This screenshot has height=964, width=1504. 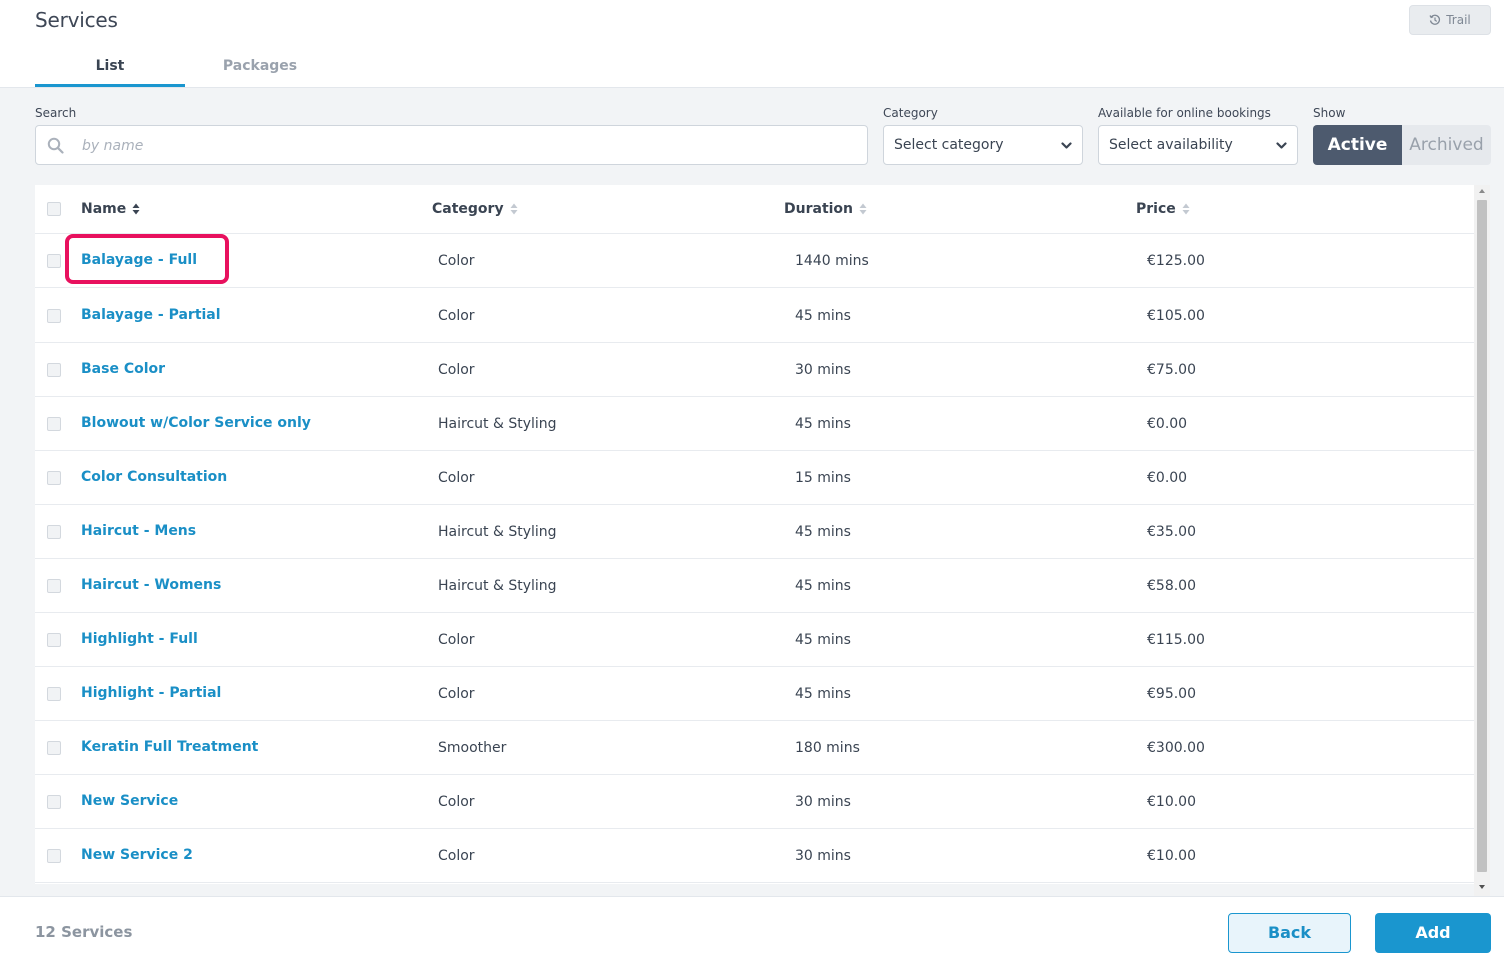 I want to click on service-duration: 180 mins, so click(x=827, y=748).